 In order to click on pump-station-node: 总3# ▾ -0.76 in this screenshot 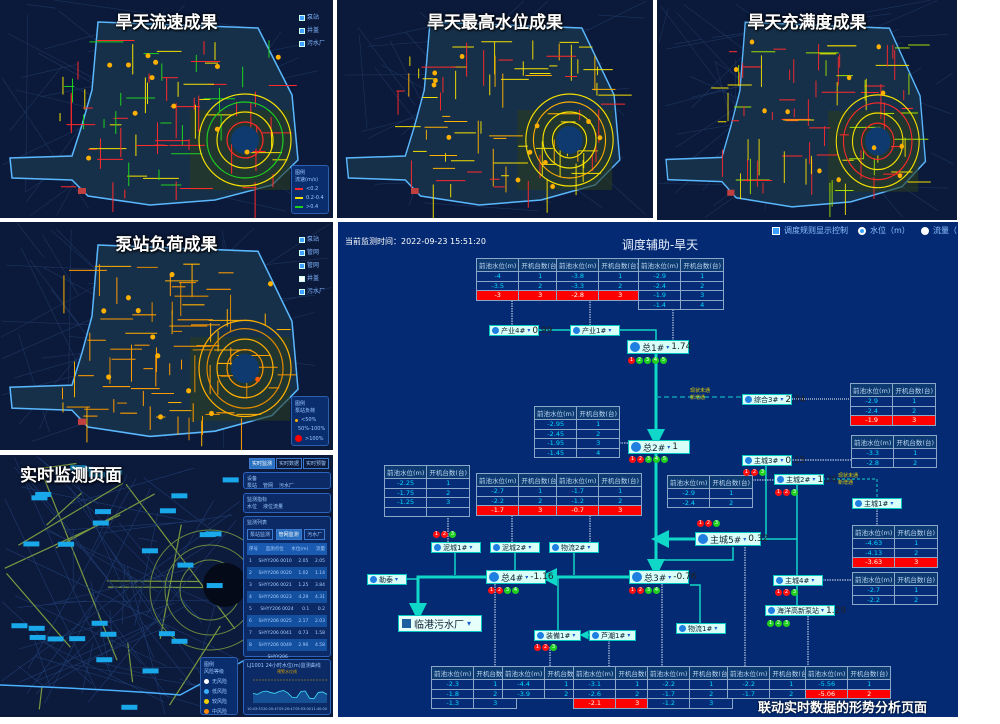, I will do `click(663, 577)`.